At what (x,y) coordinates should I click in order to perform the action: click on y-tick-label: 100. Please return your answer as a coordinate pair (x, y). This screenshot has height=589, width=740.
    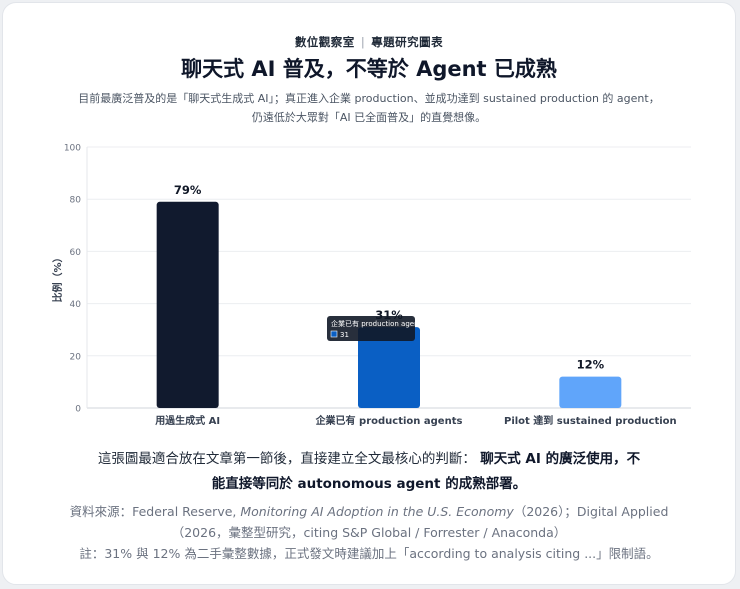
    Looking at the image, I should click on (72, 149).